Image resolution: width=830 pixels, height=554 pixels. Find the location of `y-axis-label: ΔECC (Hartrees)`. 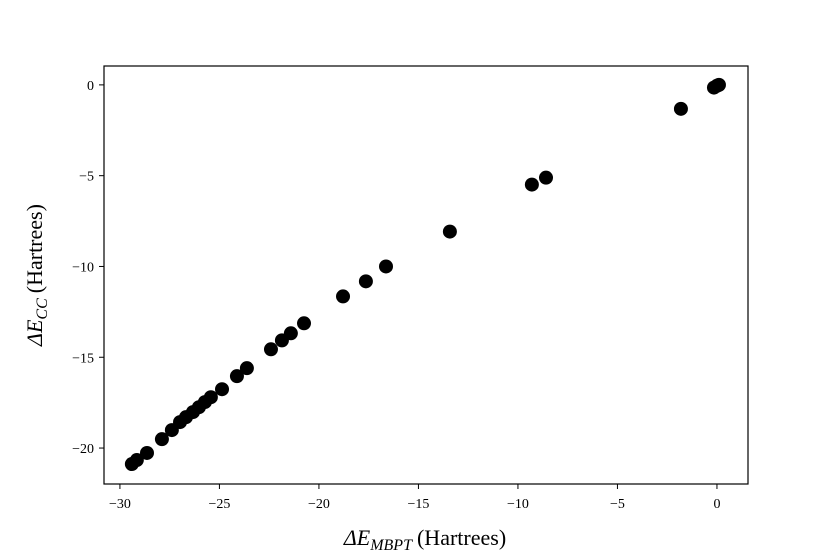

y-axis-label: ΔECC (Hartrees) is located at coordinates (36, 275).